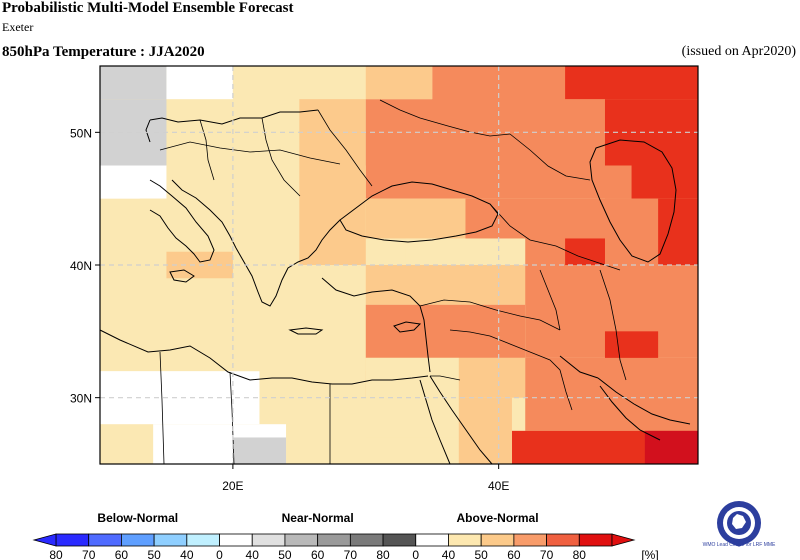 The image size is (800, 560). I want to click on colorbar-unit: [%], so click(649, 554).